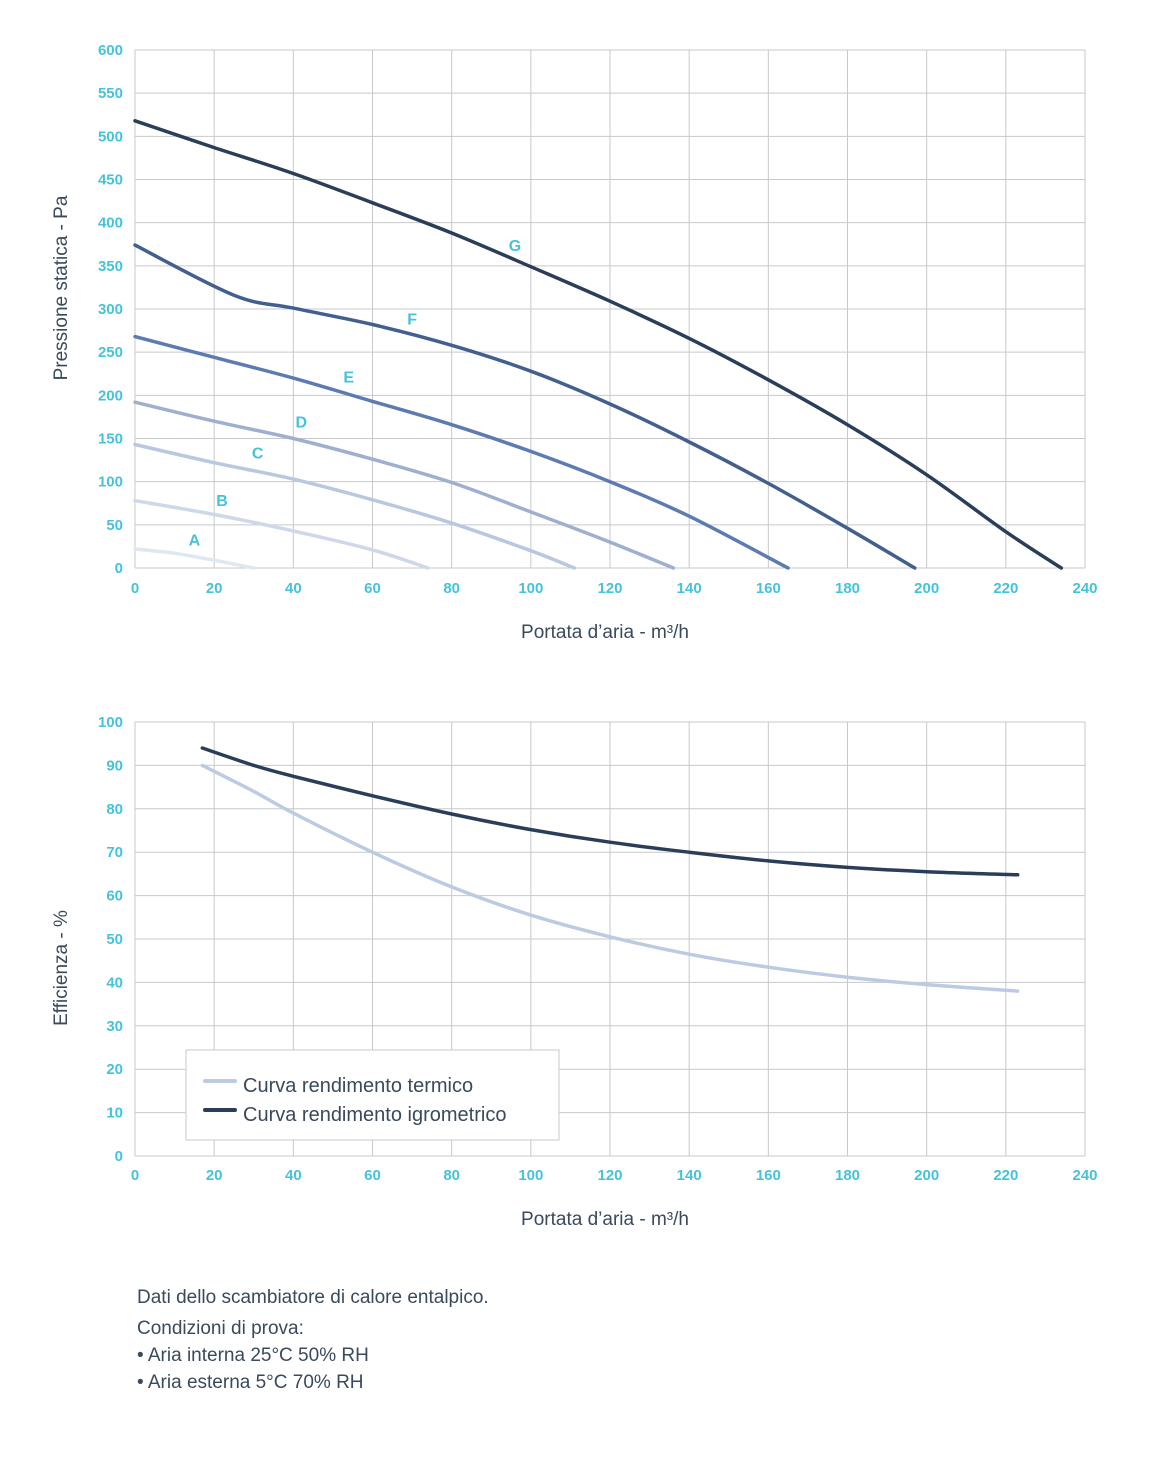 The width and height of the screenshot is (1170, 1470). Describe the element at coordinates (114, 1026) in the screenshot. I see `efficiency-y-tick-label: 30` at that location.